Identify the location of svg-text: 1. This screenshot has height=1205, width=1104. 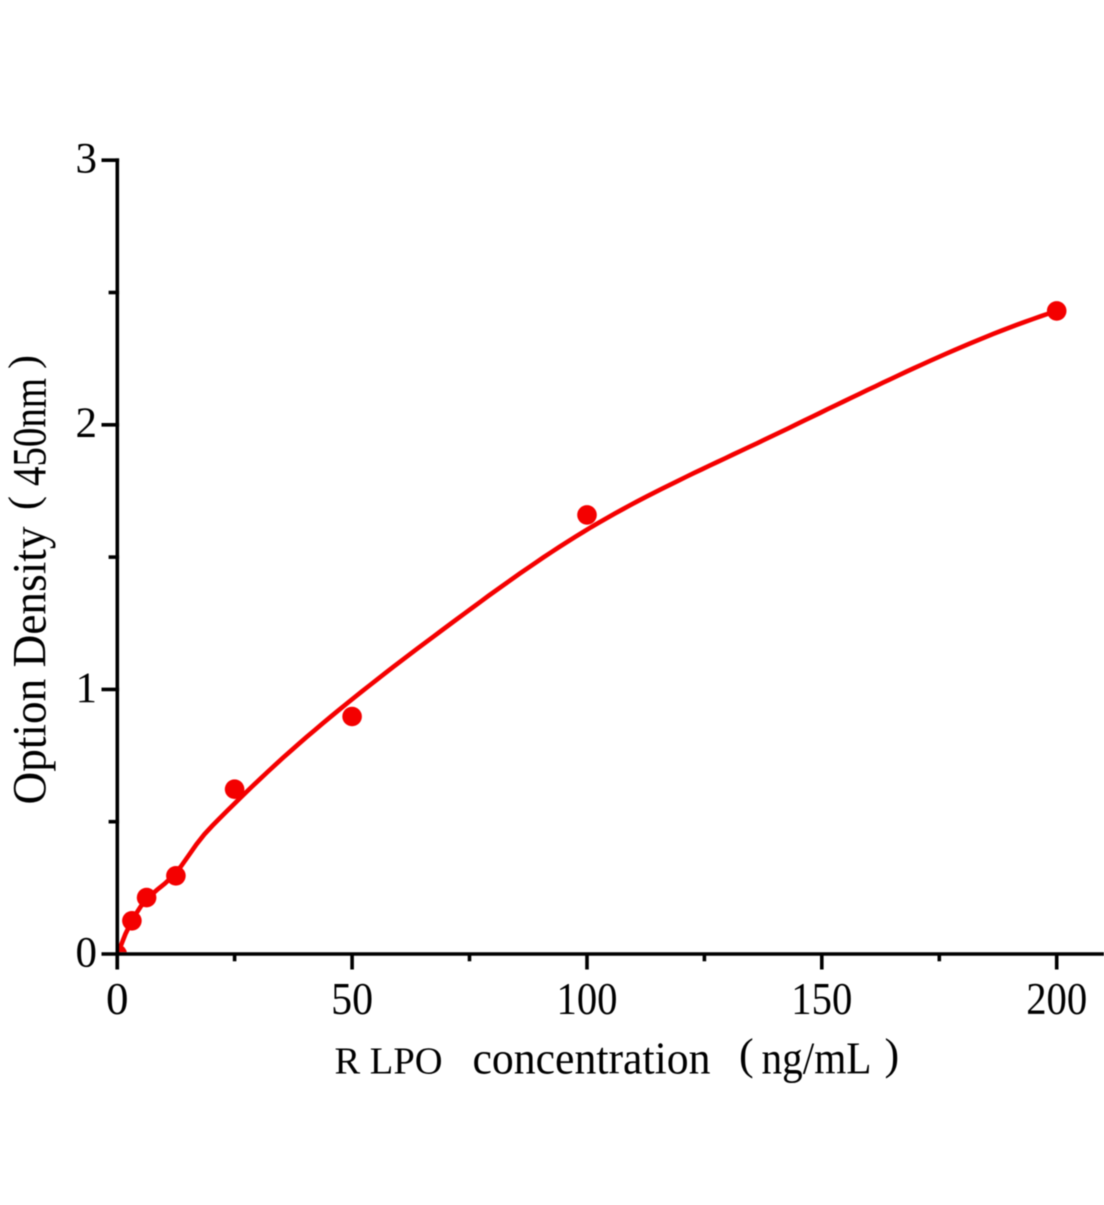
(87, 688).